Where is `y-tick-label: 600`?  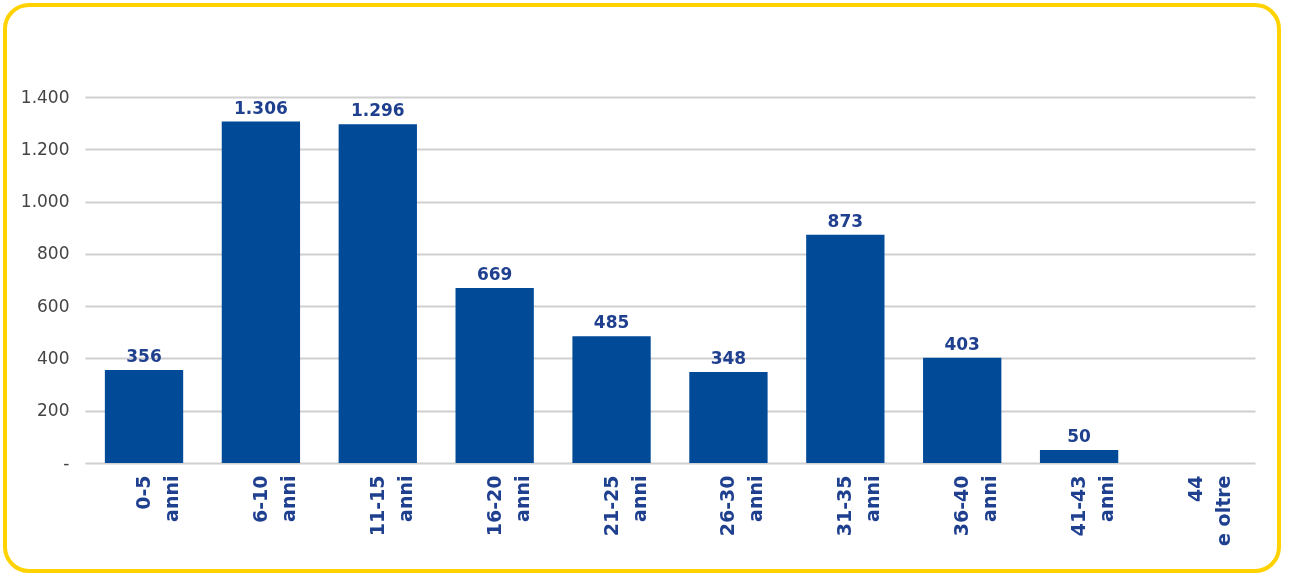 y-tick-label: 600 is located at coordinates (53, 305).